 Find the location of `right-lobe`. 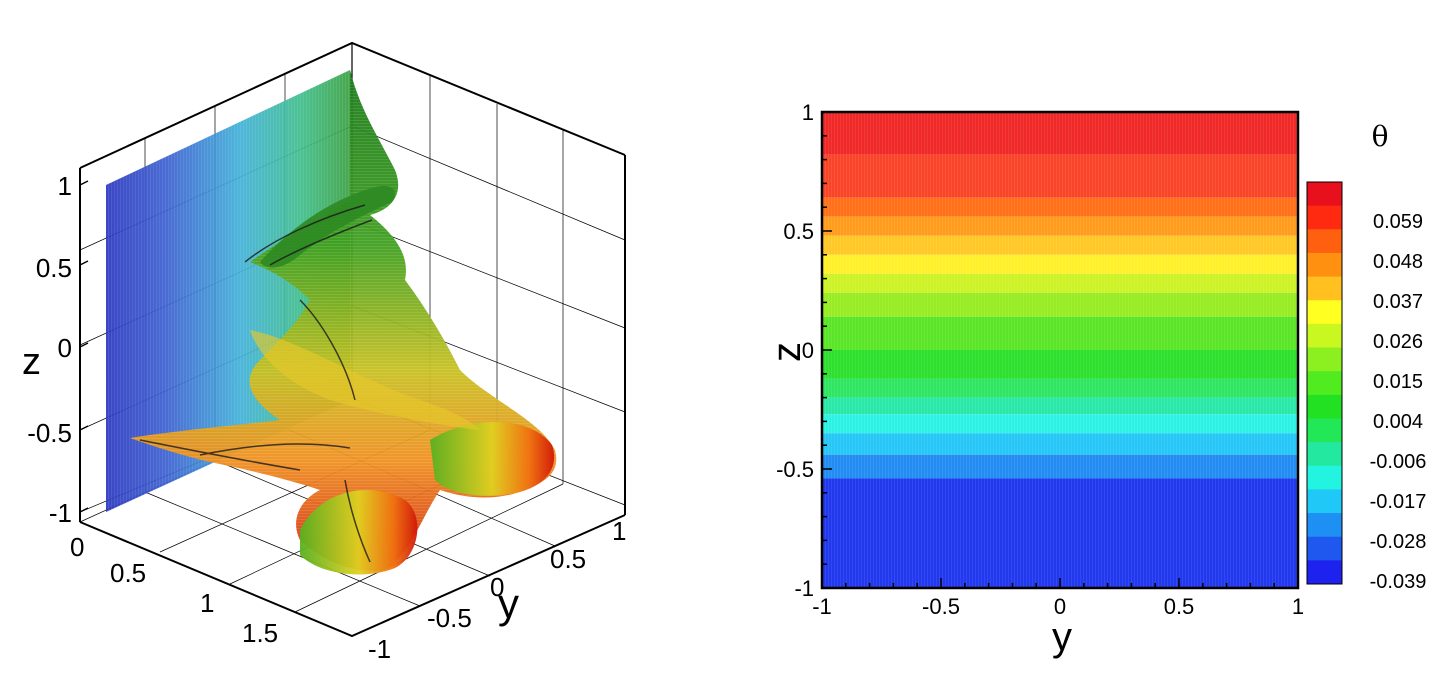

right-lobe is located at coordinates (492, 458).